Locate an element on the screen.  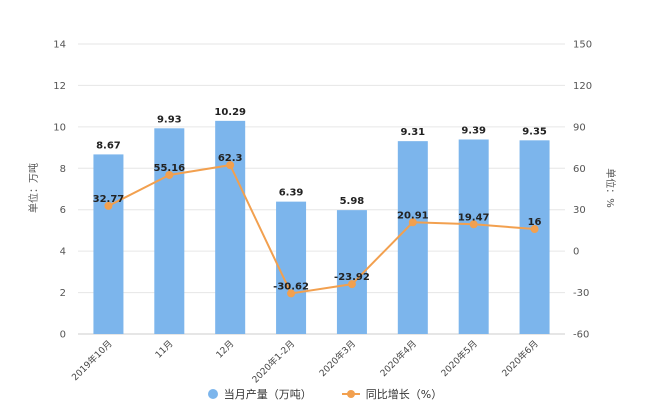
y2-tick-label: 60 is located at coordinates (579, 169).